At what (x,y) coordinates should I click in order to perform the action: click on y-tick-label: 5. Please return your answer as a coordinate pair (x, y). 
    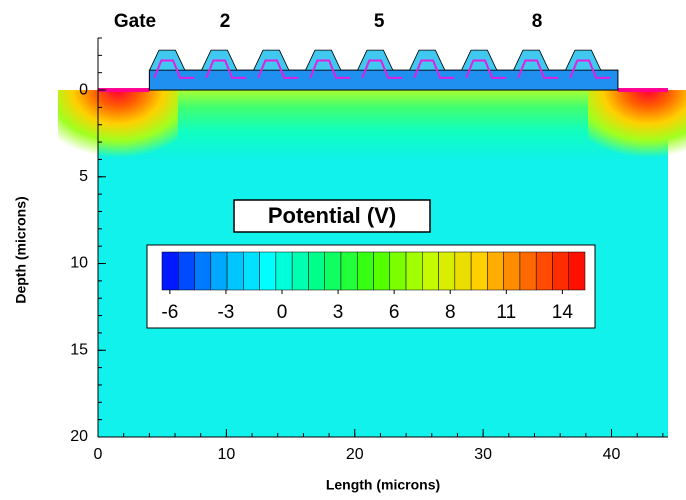
    Looking at the image, I should click on (83, 176).